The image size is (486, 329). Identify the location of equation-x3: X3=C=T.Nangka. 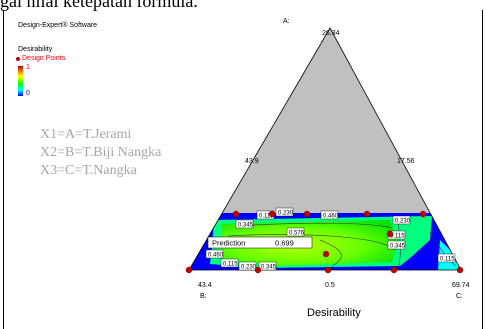
(88, 170).